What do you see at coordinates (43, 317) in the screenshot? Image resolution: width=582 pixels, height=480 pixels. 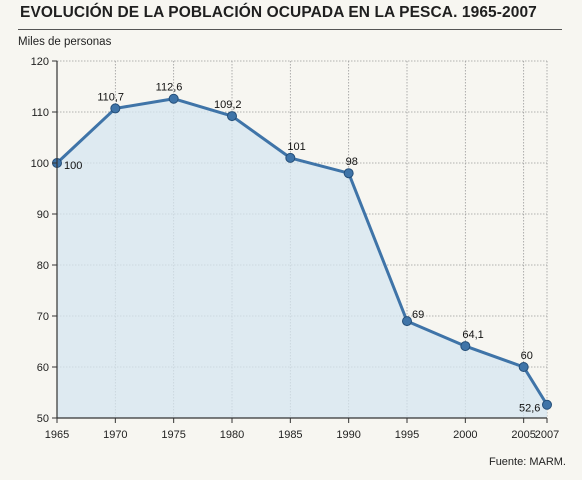 I see `y-tick-label: 70` at bounding box center [43, 317].